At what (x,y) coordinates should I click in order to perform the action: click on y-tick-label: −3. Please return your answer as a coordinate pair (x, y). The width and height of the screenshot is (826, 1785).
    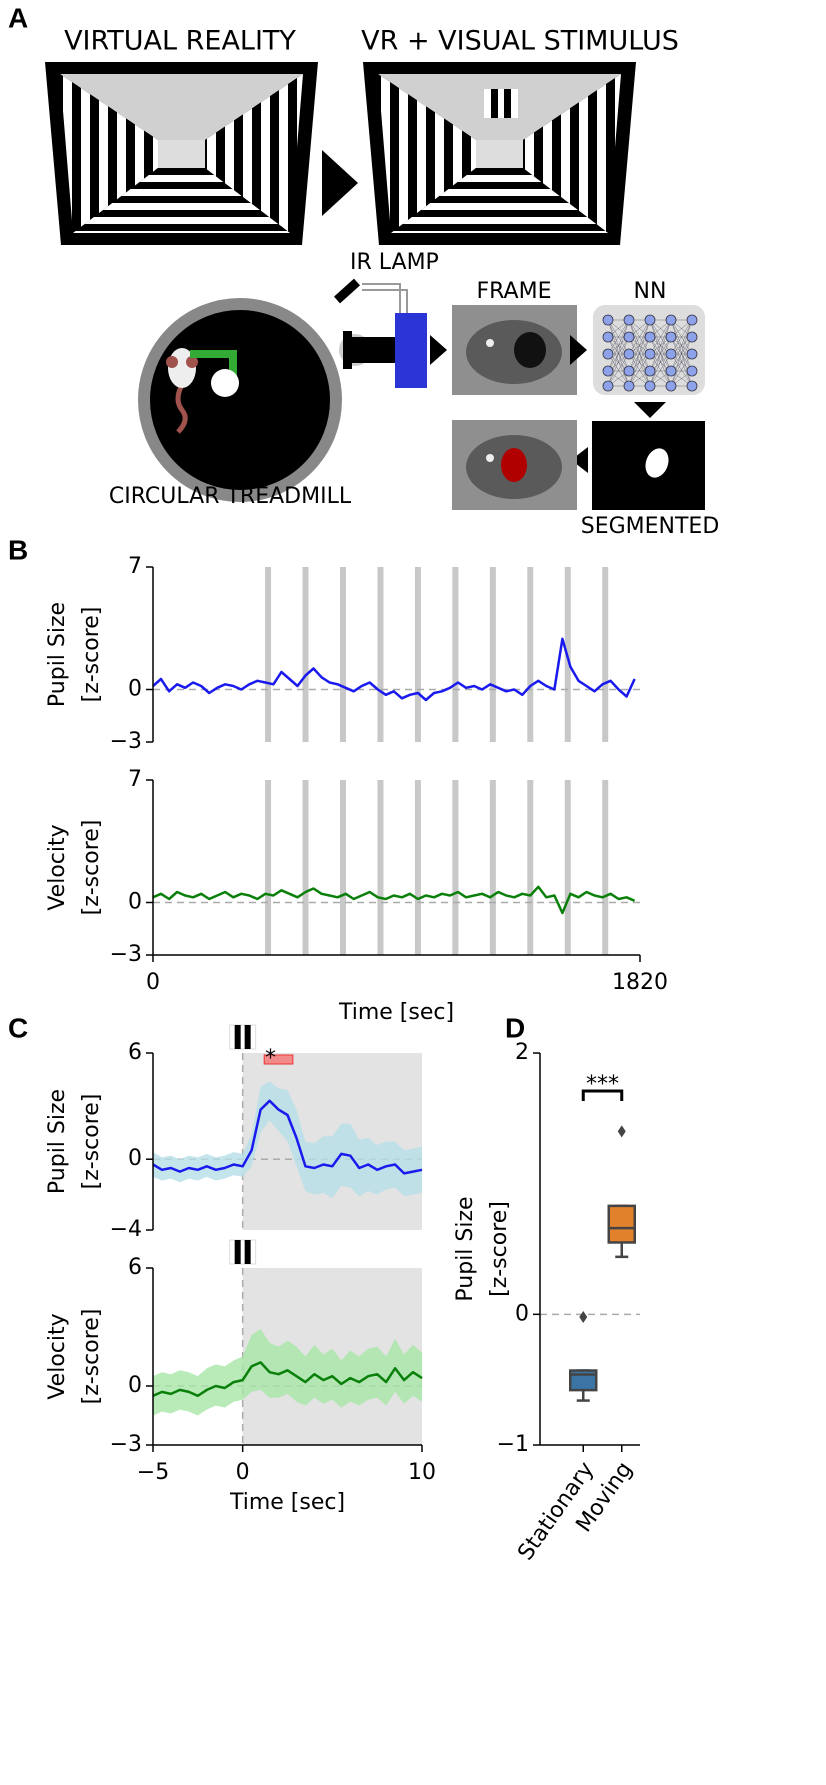
    Looking at the image, I should click on (126, 954).